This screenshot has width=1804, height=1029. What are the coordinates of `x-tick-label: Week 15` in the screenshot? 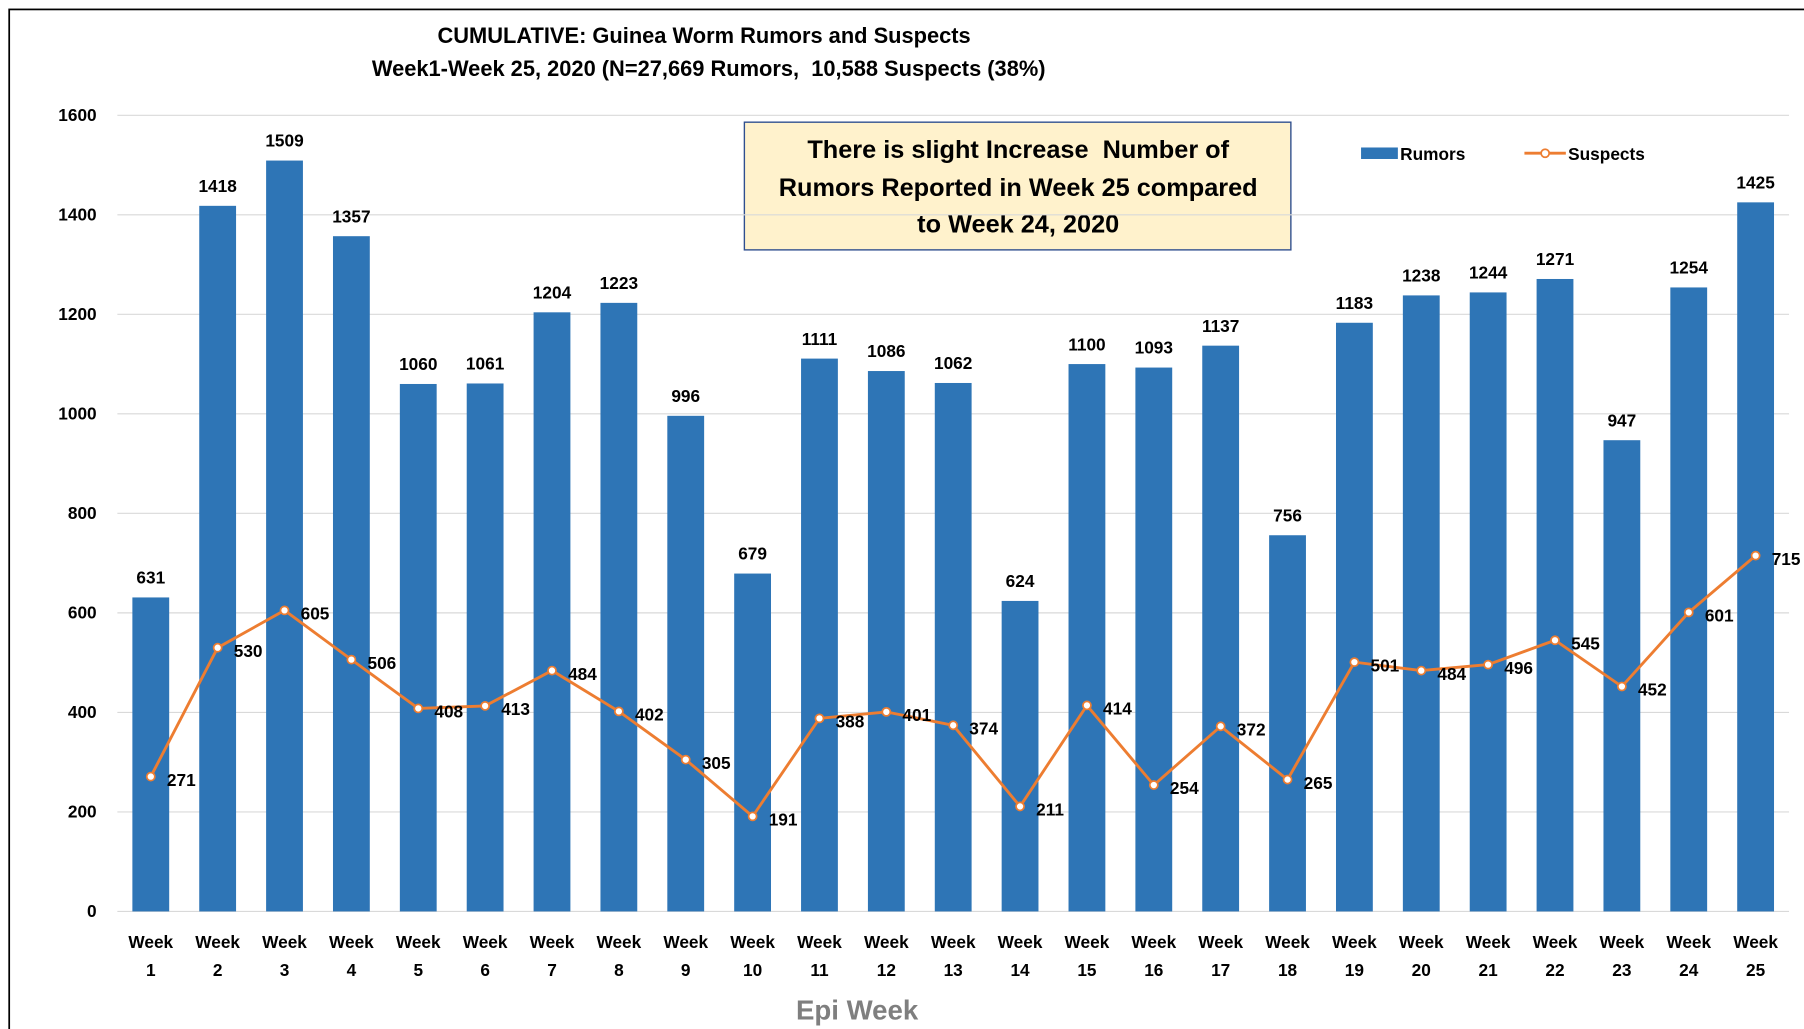 It's located at (1087, 956).